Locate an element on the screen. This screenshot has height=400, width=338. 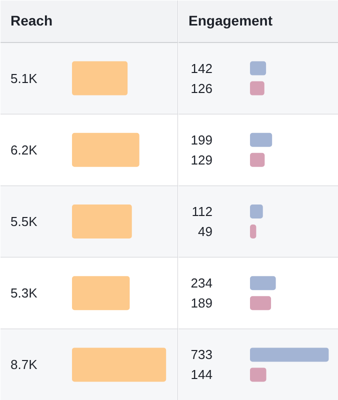
data-label: 6.2K is located at coordinates (24, 150).